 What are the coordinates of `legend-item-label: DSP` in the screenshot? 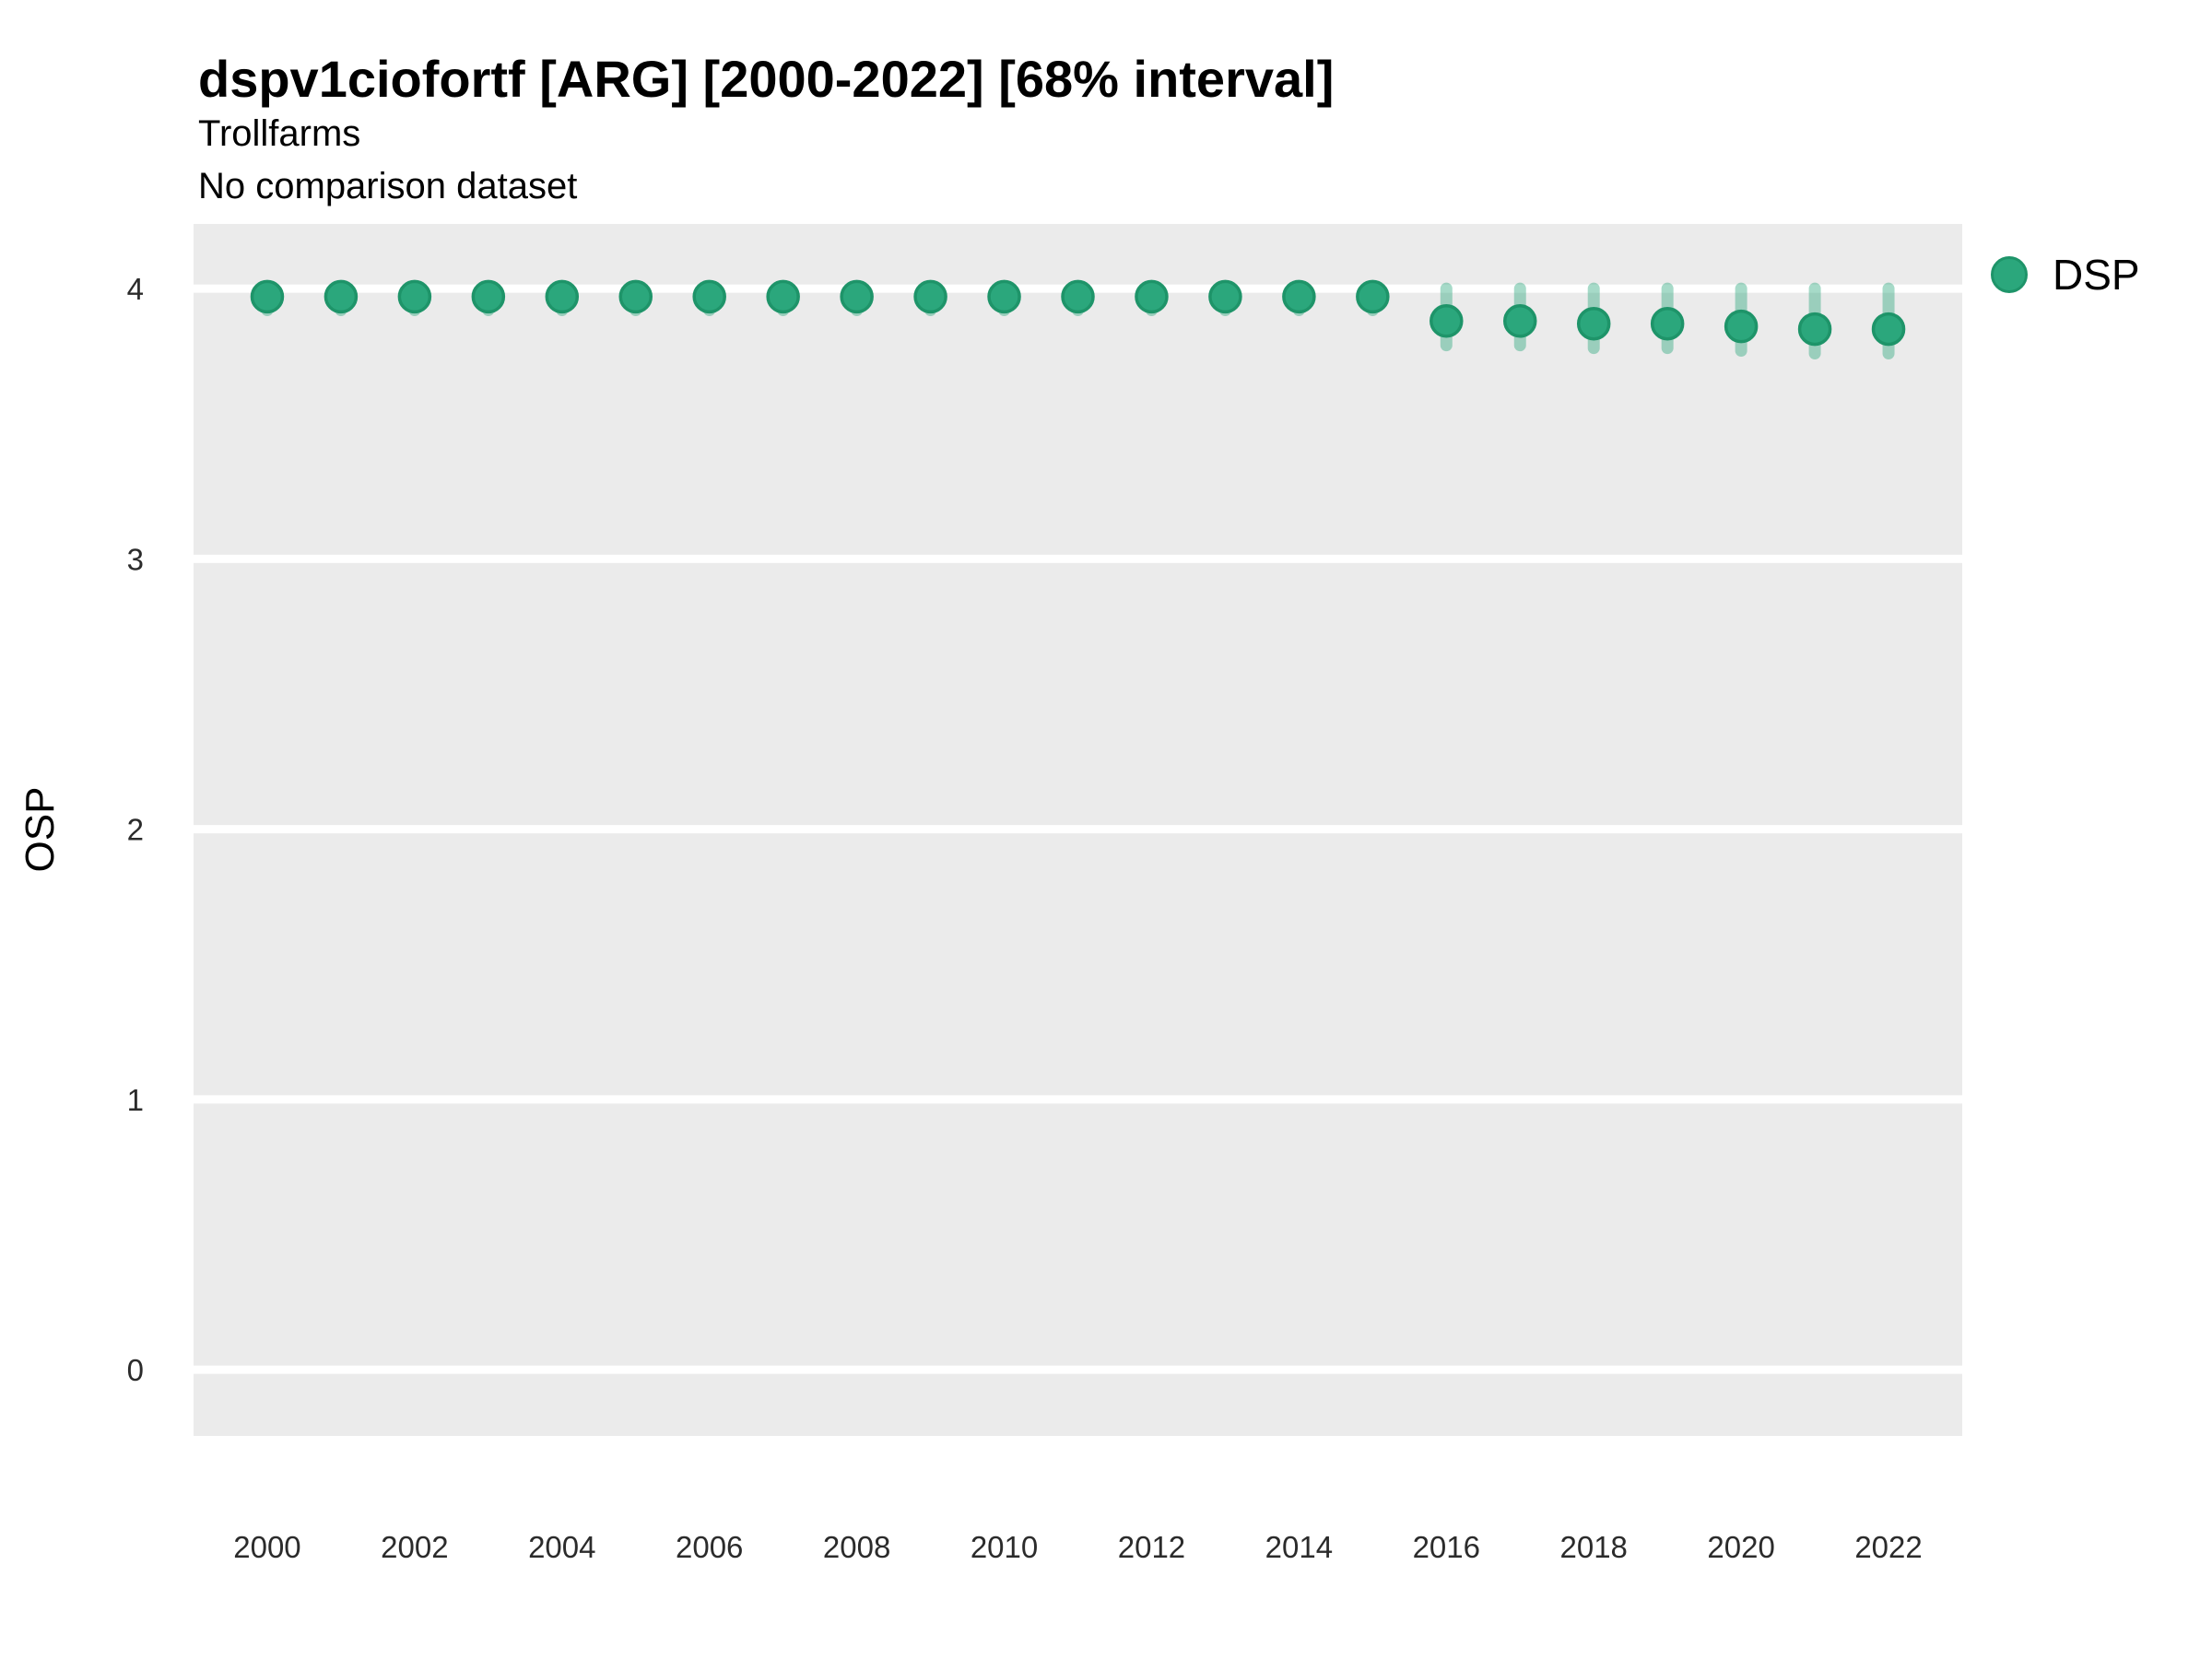 It's located at (2096, 275).